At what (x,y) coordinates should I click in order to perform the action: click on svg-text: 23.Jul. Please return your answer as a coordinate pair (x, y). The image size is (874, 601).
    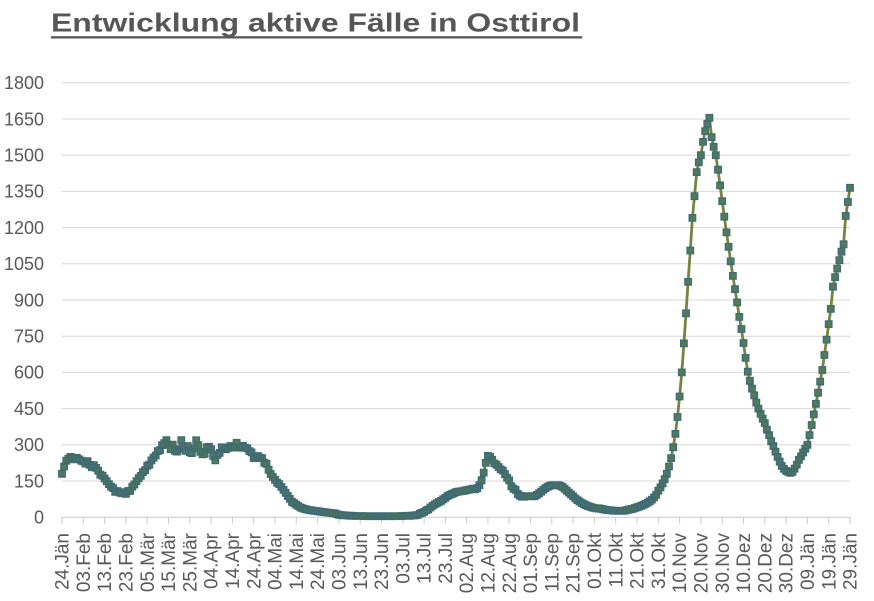
    Looking at the image, I should click on (446, 558).